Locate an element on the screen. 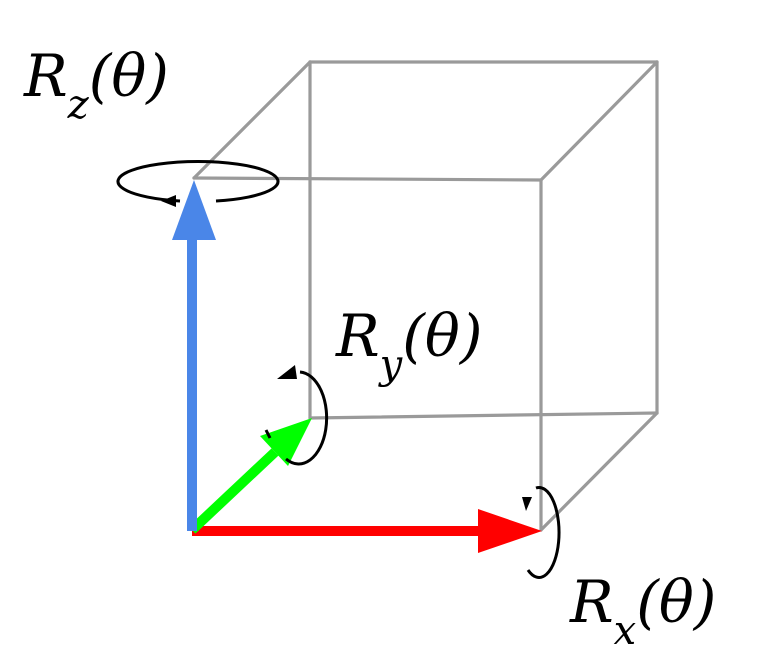 This screenshot has height=665, width=768. y-axis-arrow is located at coordinates (250, 476).